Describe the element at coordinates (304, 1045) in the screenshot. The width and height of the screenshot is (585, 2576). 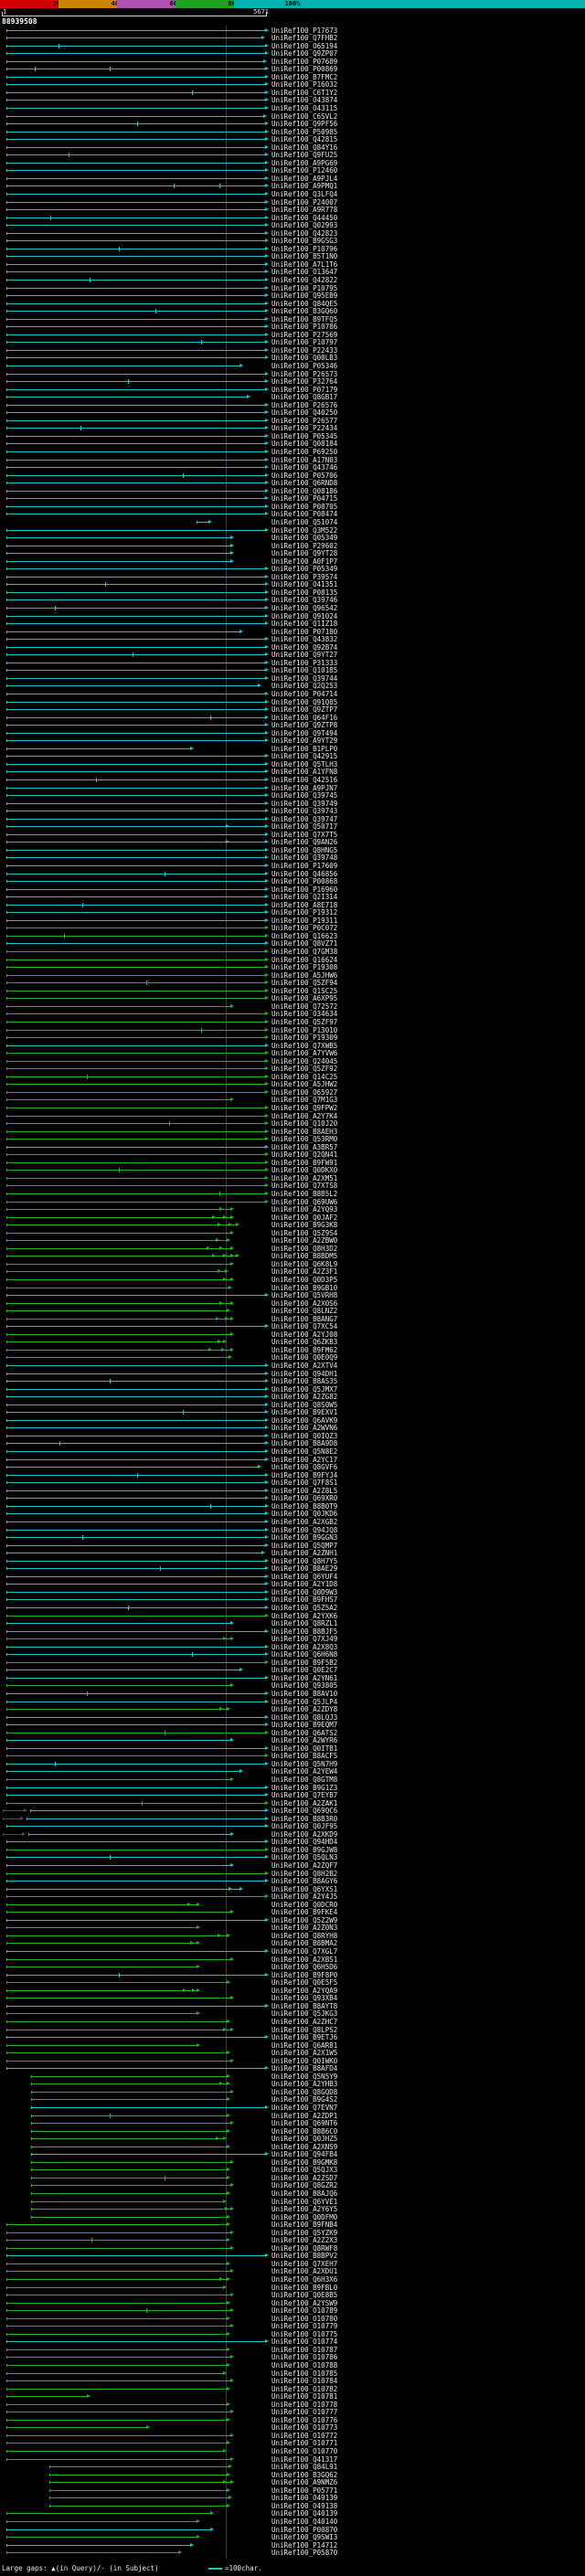
I see `hit-label: UniRef100_Q7XWB5` at that location.